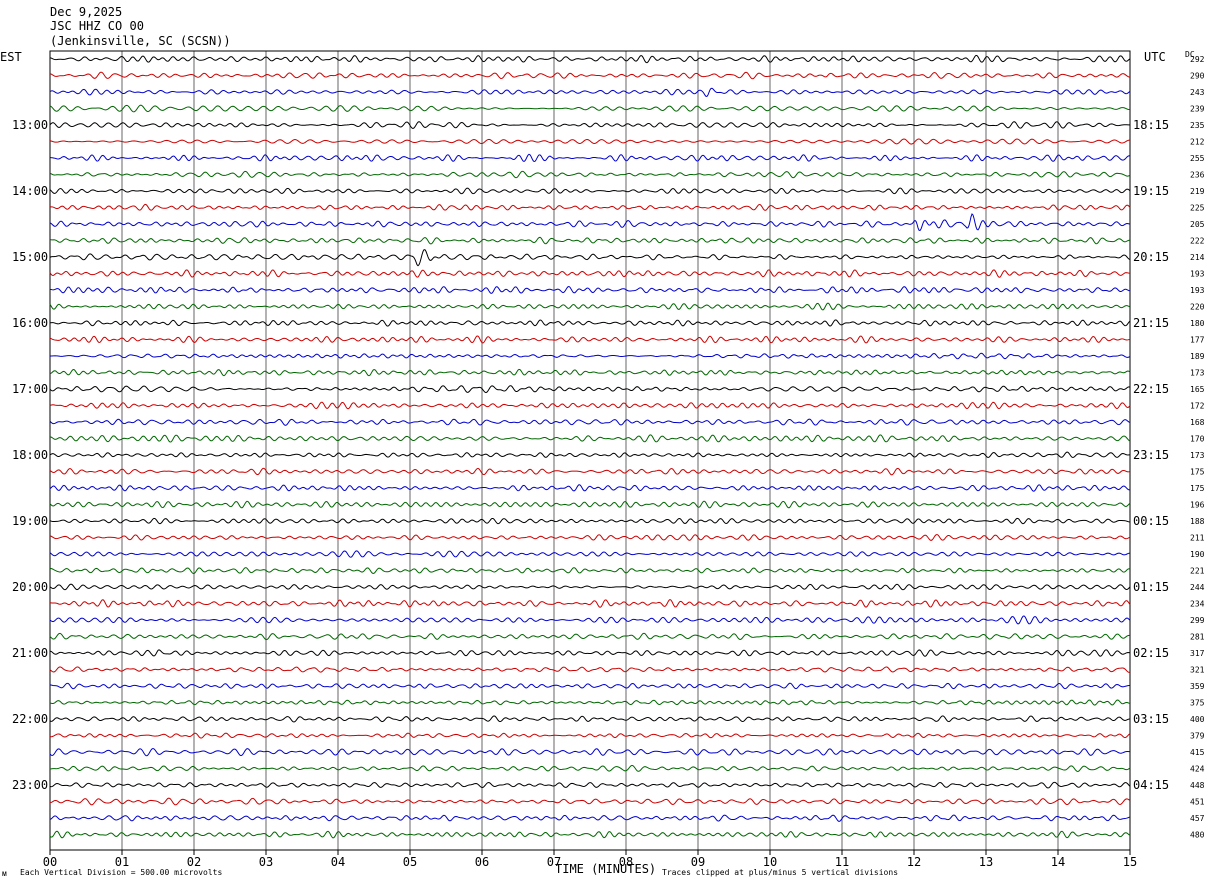 The height and width of the screenshot is (886, 1210). I want to click on x-tick-label: 14, so click(1058, 862).